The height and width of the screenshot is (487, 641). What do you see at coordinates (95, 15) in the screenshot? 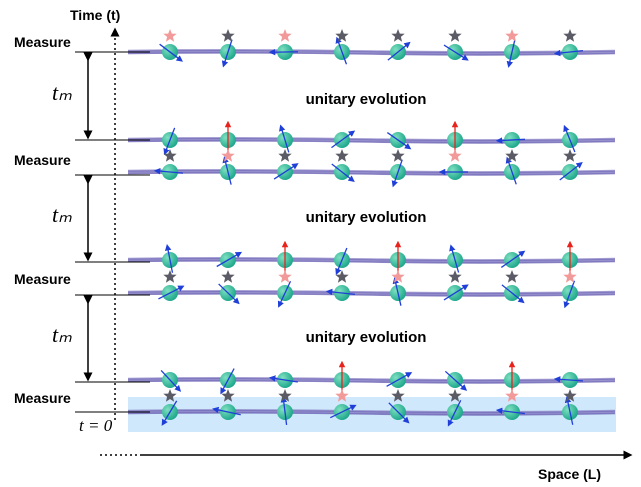
I see `time-label: Time (t)` at bounding box center [95, 15].